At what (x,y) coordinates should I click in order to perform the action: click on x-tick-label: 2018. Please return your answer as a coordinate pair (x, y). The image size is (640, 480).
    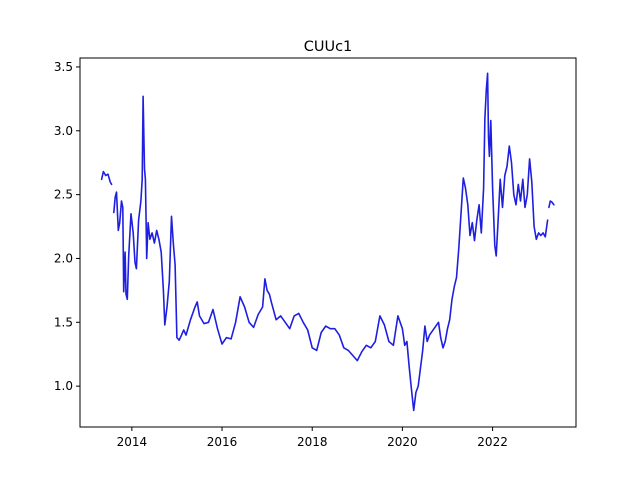
    Looking at the image, I should click on (312, 442).